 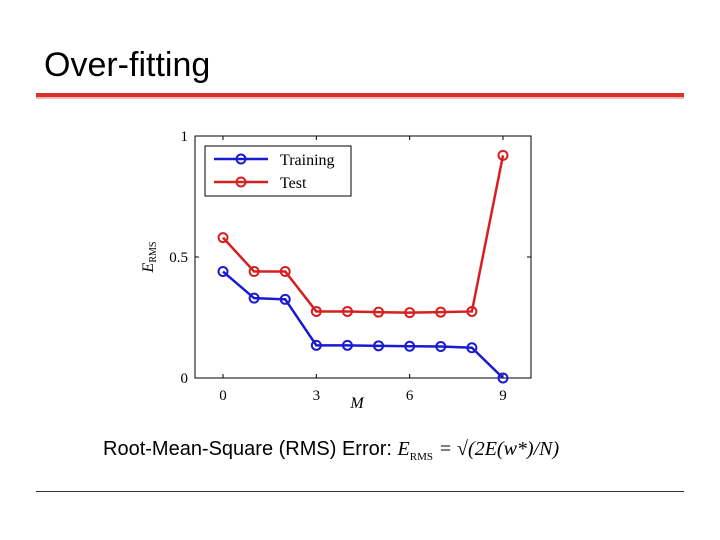 I want to click on x-tick-label-6: 6, so click(x=410, y=396).